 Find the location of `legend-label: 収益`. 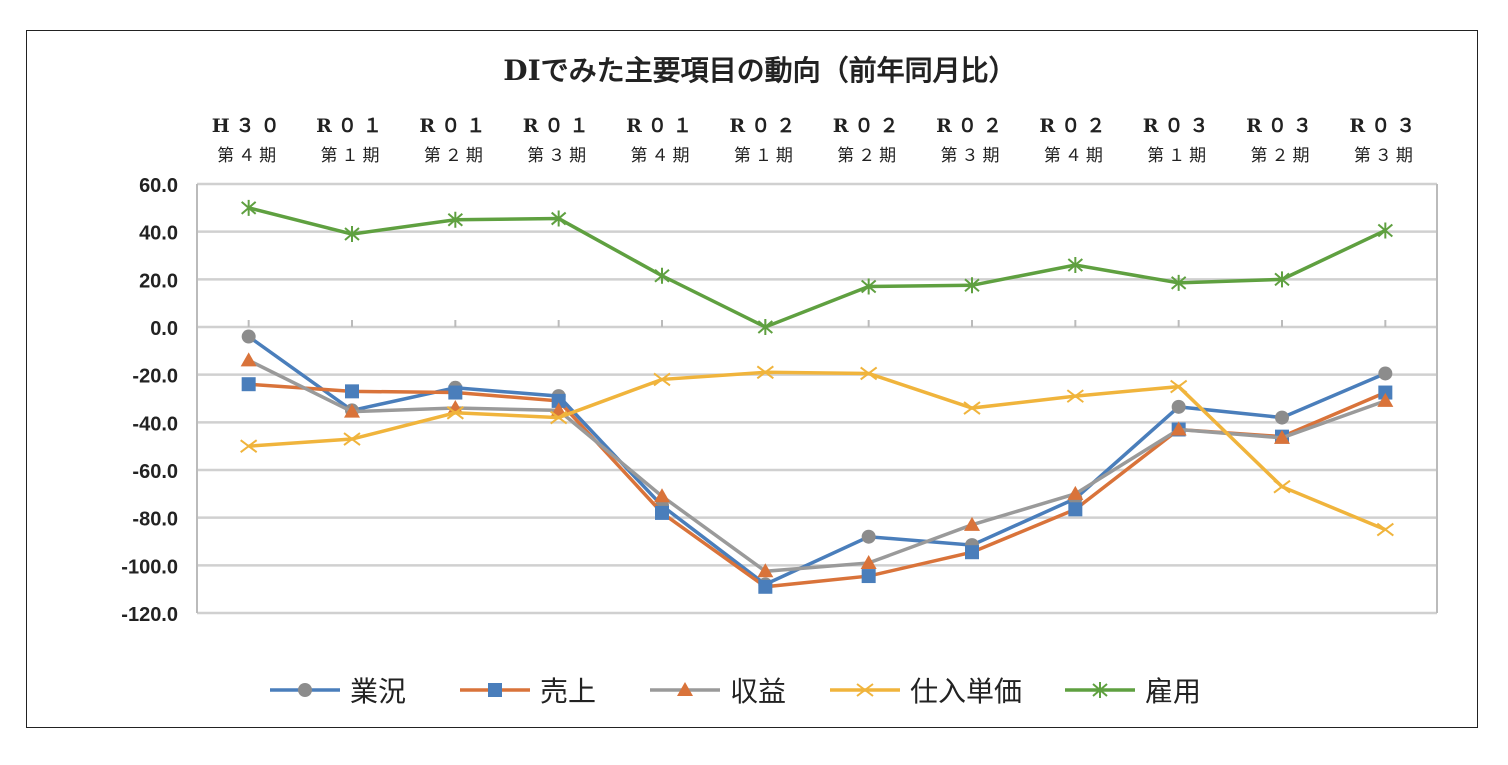

legend-label: 収益 is located at coordinates (758, 691).